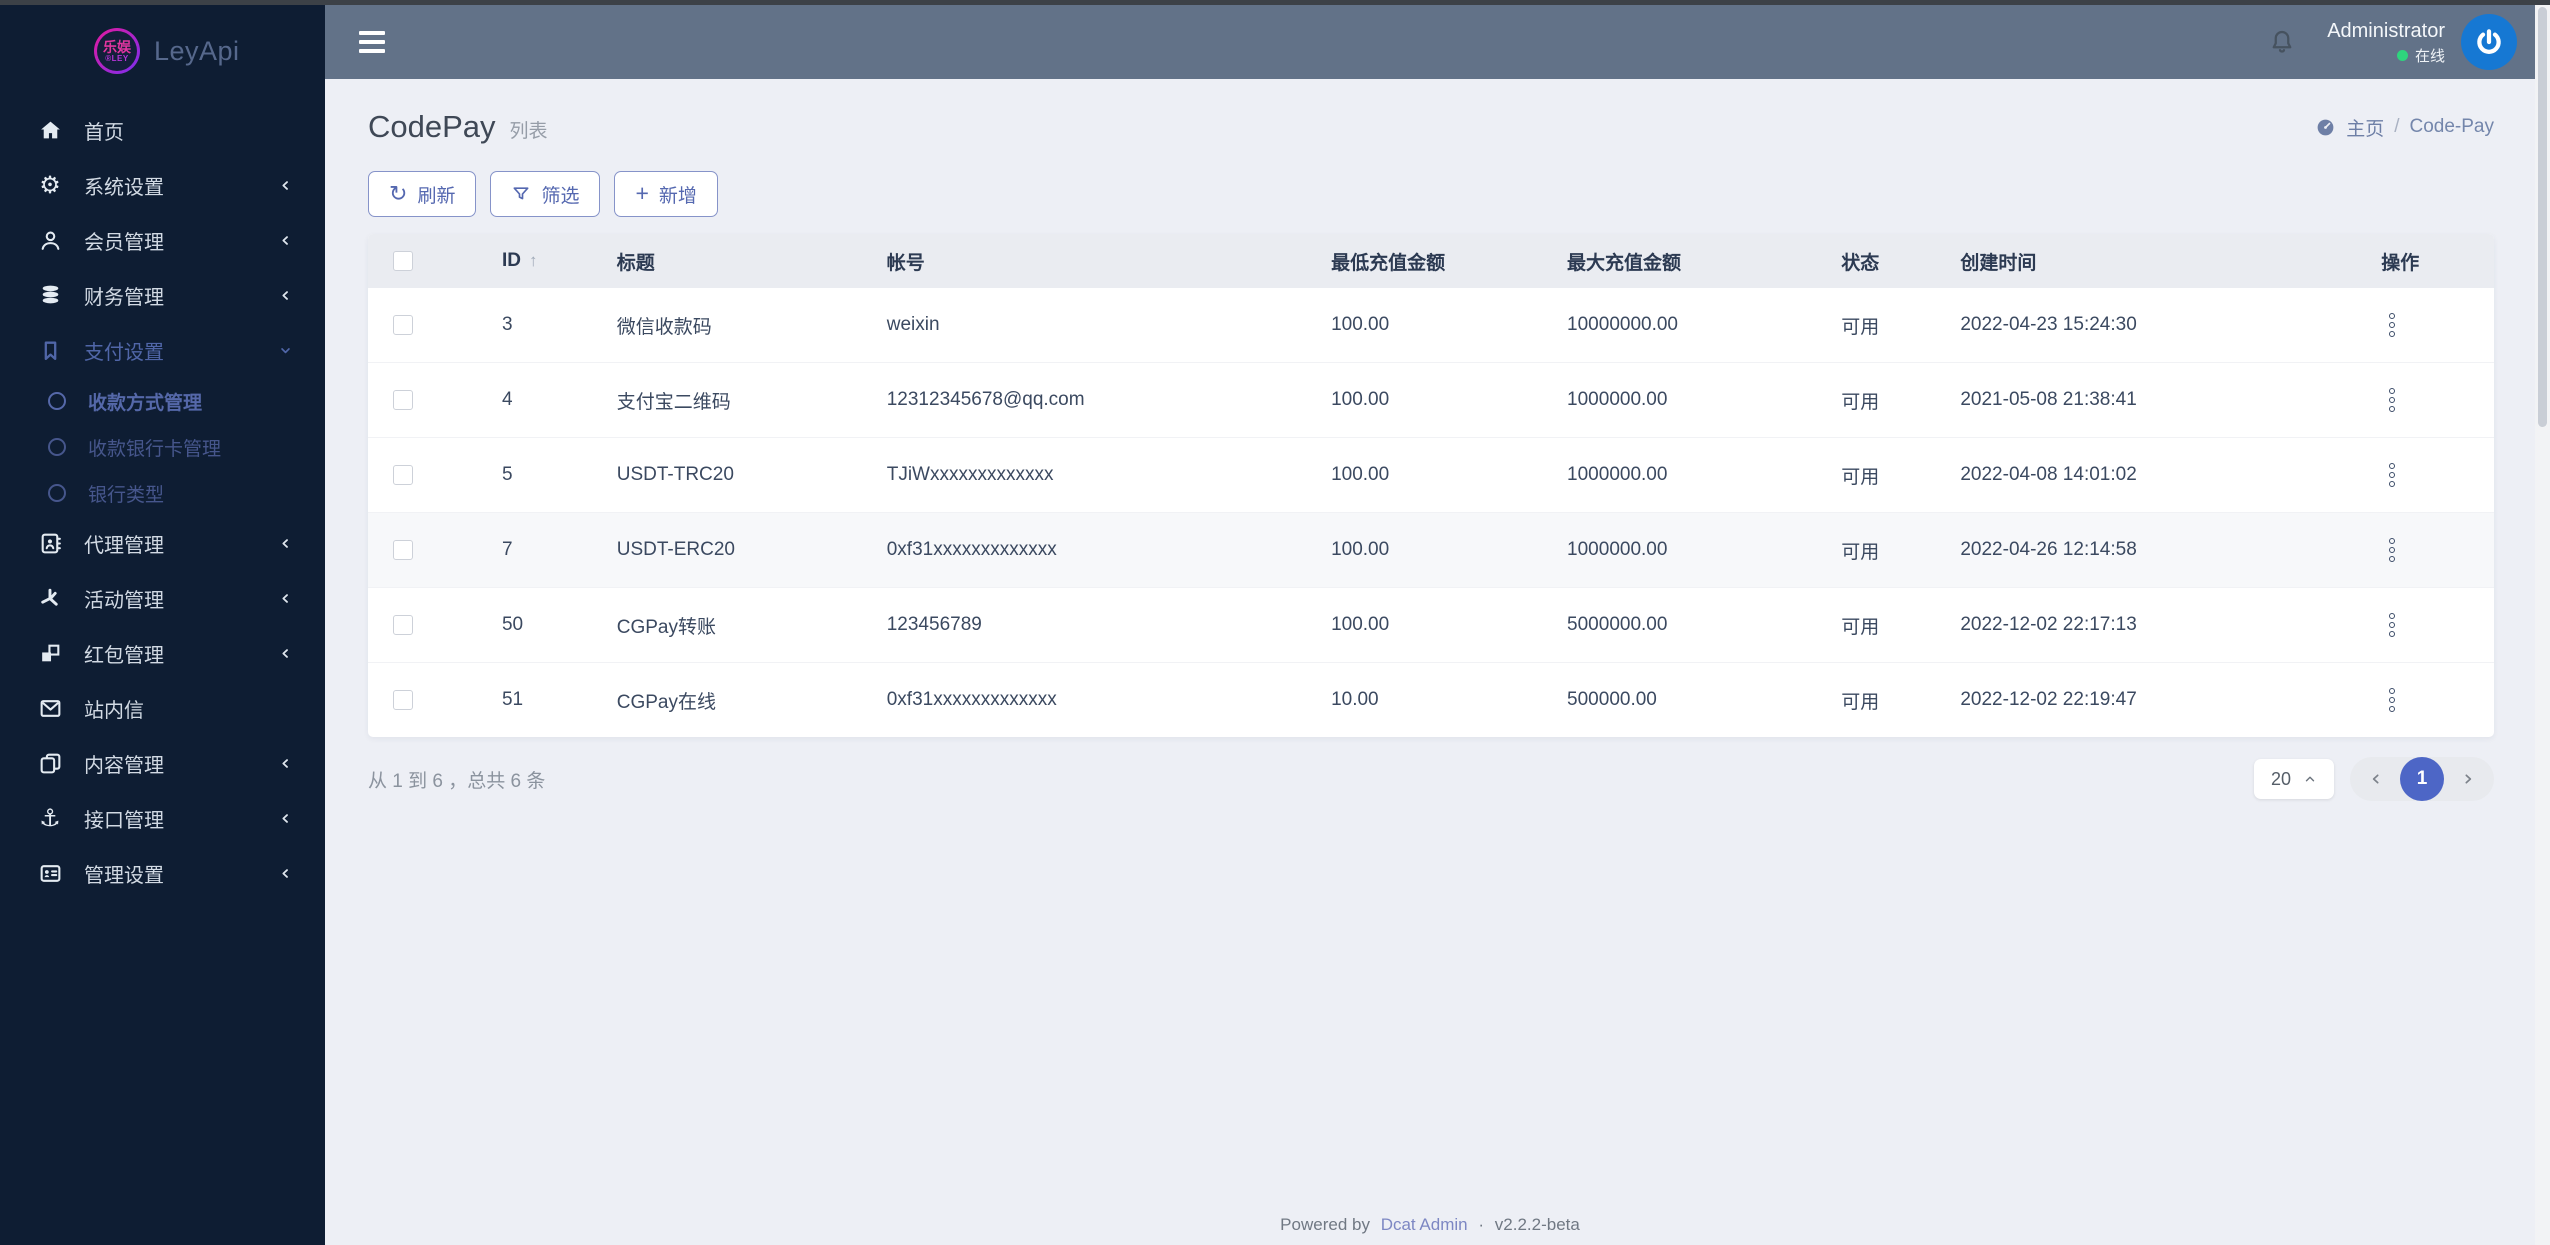 Image resolution: width=2550 pixels, height=1245 pixels. What do you see at coordinates (50, 185) in the screenshot?
I see `gears-icon: ⚙` at bounding box center [50, 185].